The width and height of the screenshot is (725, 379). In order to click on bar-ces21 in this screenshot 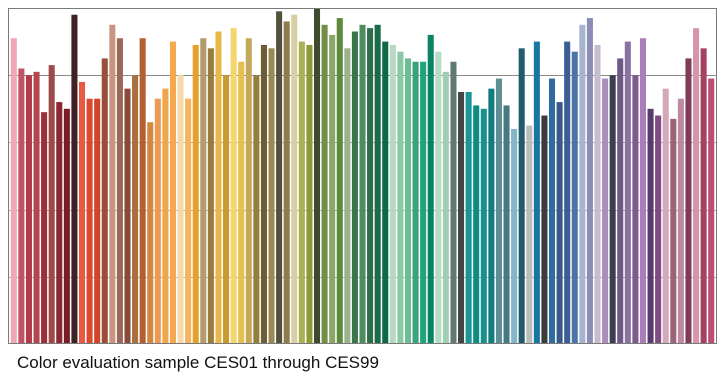, I will do `click(165, 216)`.